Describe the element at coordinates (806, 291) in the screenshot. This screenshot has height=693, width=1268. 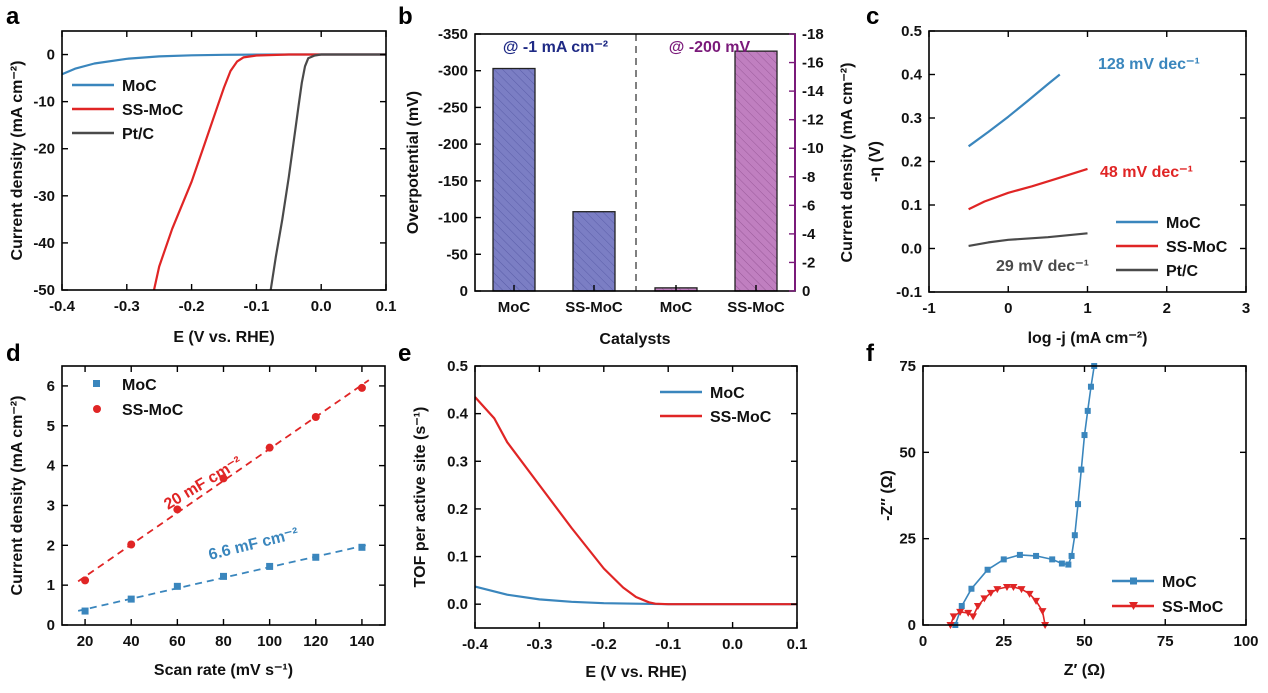
I see `b-right-tick-label: 0` at that location.